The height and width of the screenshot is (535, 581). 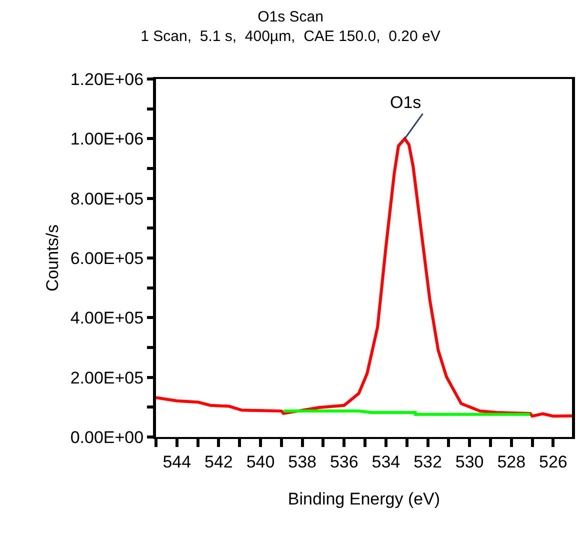 What do you see at coordinates (386, 462) in the screenshot?
I see `x-tick-label: 534` at bounding box center [386, 462].